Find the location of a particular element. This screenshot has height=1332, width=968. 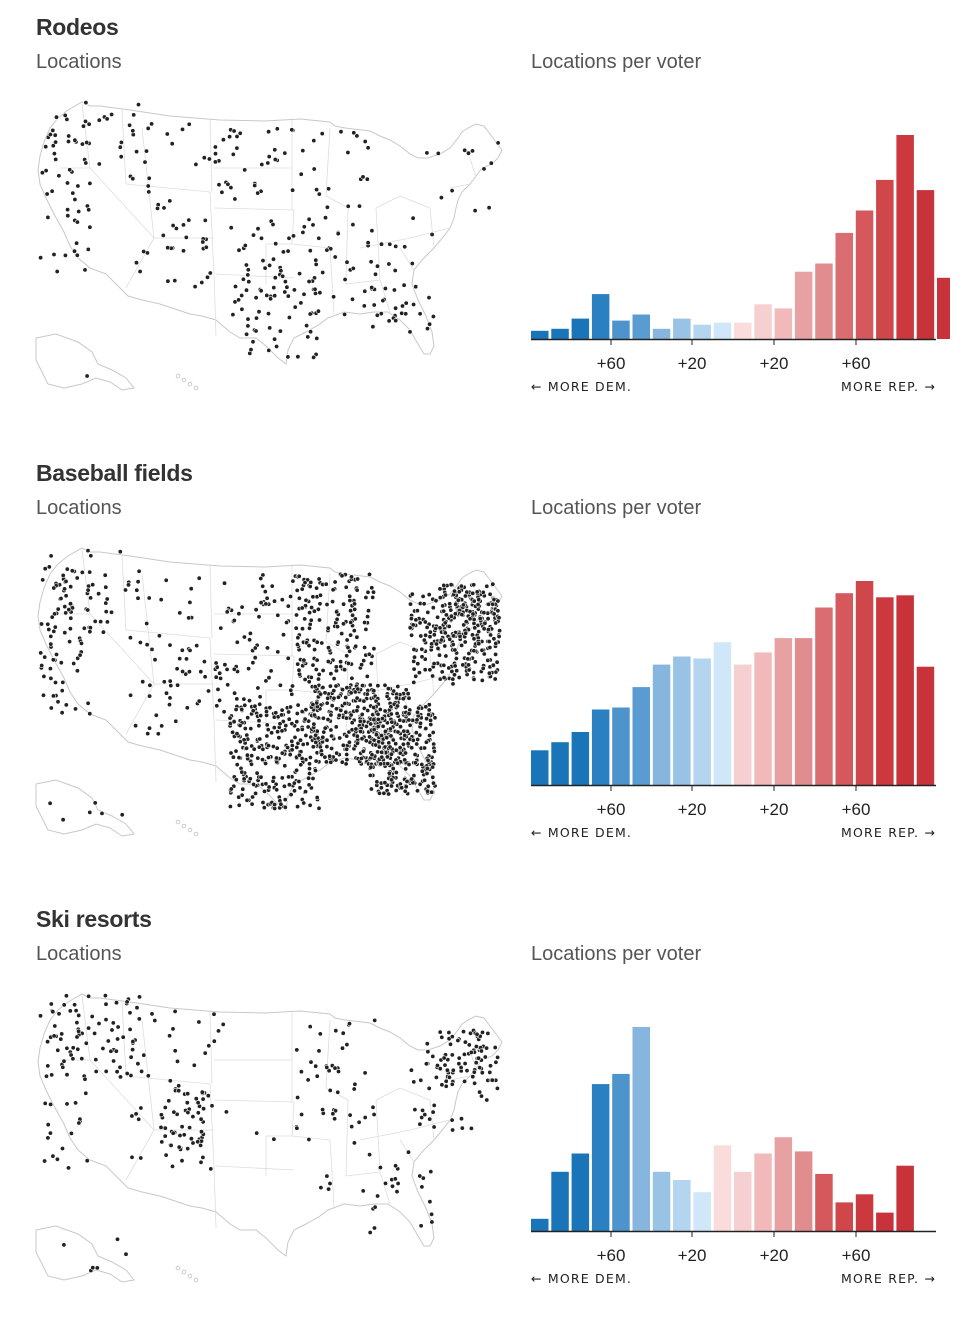

us-map-rodeos is located at coordinates (269, 245).